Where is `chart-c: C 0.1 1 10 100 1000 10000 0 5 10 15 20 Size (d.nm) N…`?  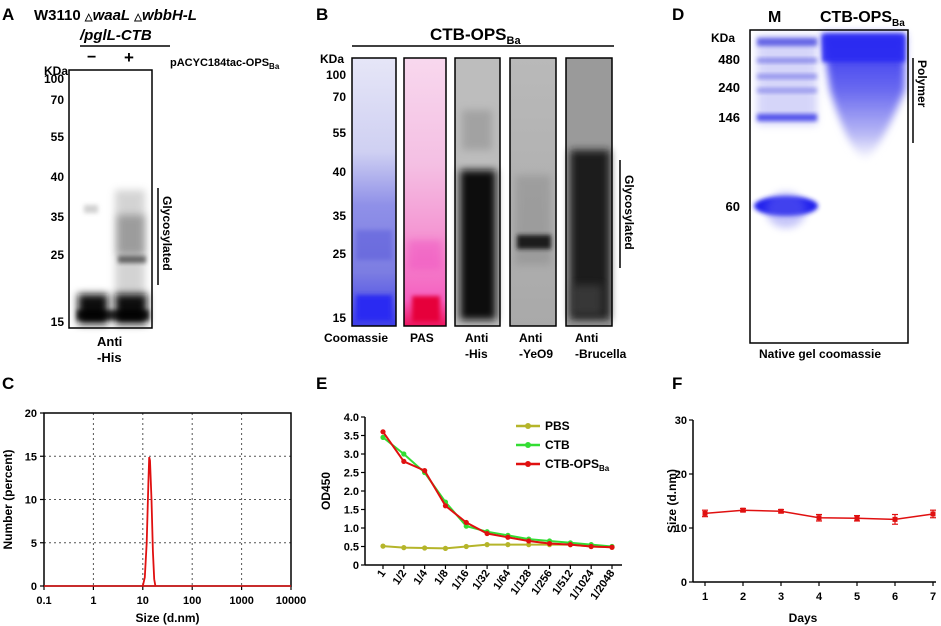
chart-c: C 0.1 1 10 100 1000 10000 0 5 10 15 20 Size (d.nm) N… is located at coordinates (153, 499).